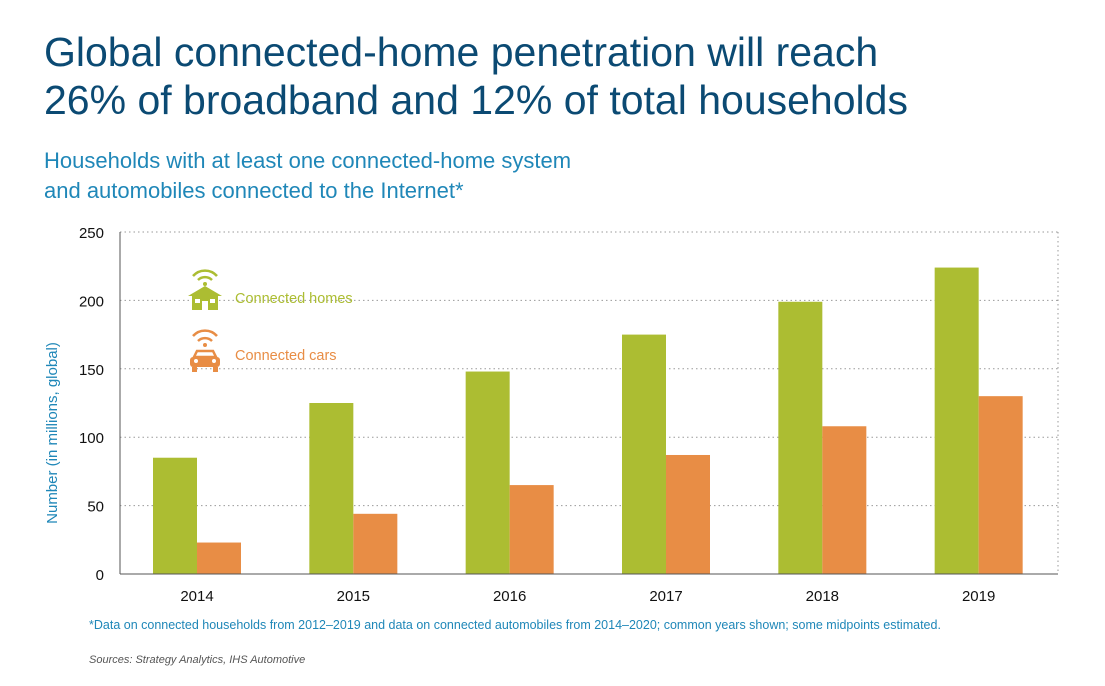  I want to click on house-door, so click(205, 305).